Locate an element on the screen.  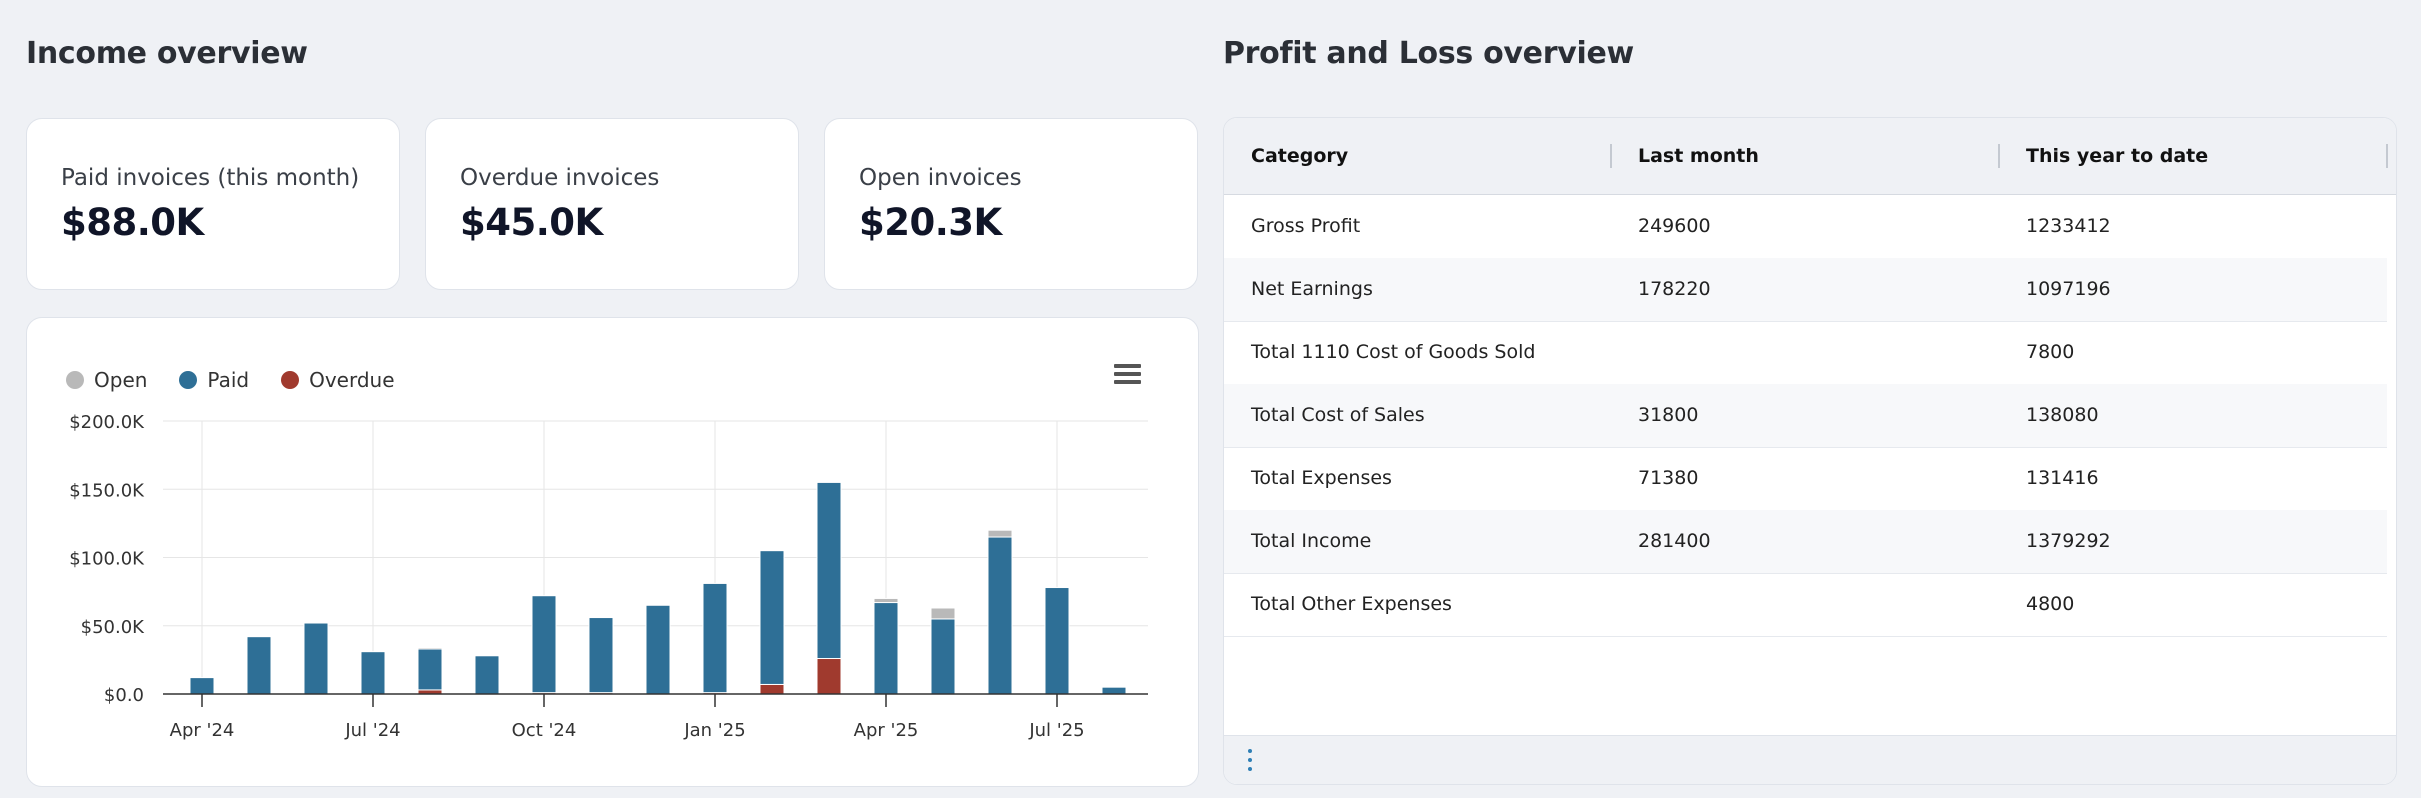
x-tick-label: Jul '24 is located at coordinates (372, 730).